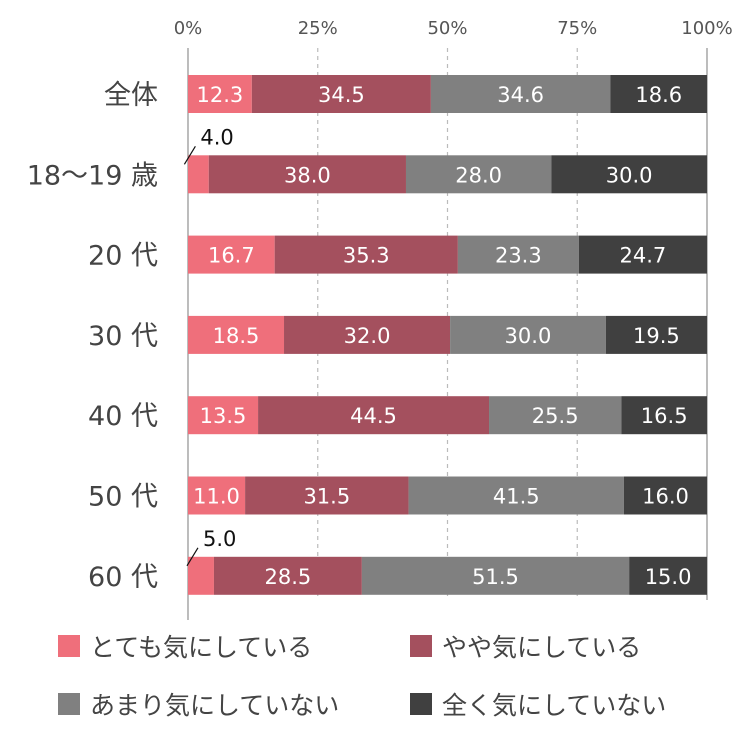  I want to click on value-label-4-3: 30.0, so click(528, 336).